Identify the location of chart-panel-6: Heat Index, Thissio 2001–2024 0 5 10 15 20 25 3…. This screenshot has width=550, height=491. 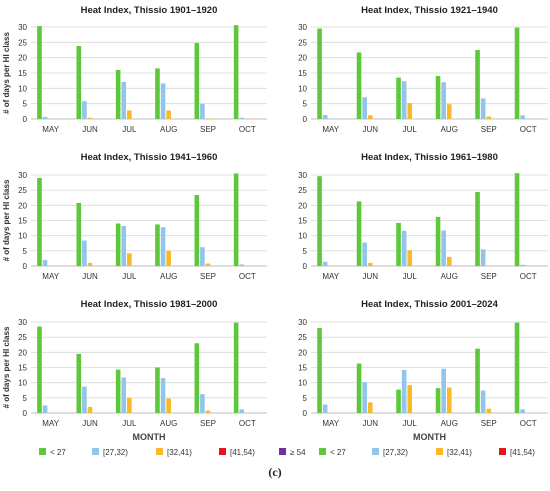
(423, 378).